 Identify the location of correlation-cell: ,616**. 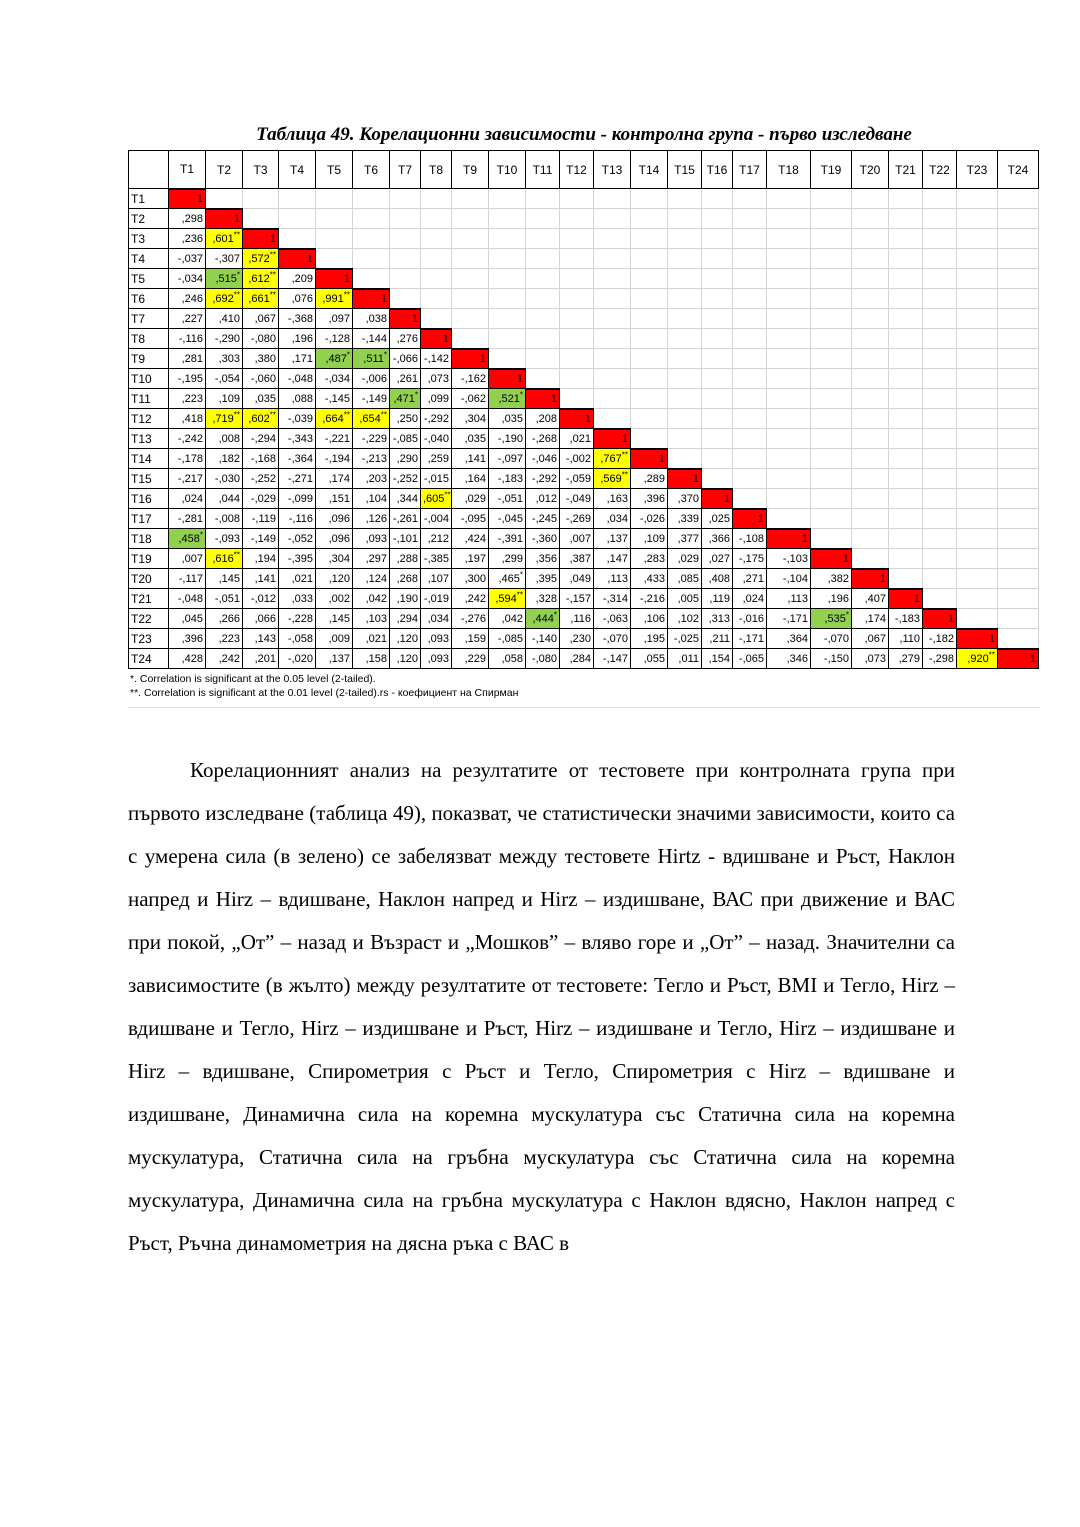
(224, 558).